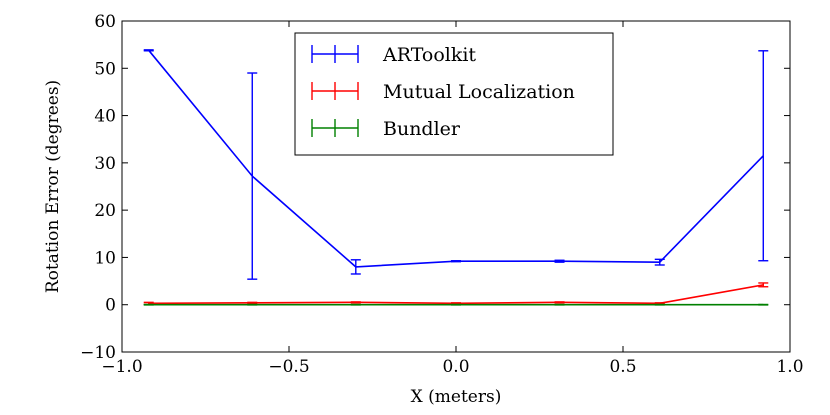 Image resolution: width=830 pixels, height=415 pixels. I want to click on x-axis-label: X (meters), so click(456, 397).